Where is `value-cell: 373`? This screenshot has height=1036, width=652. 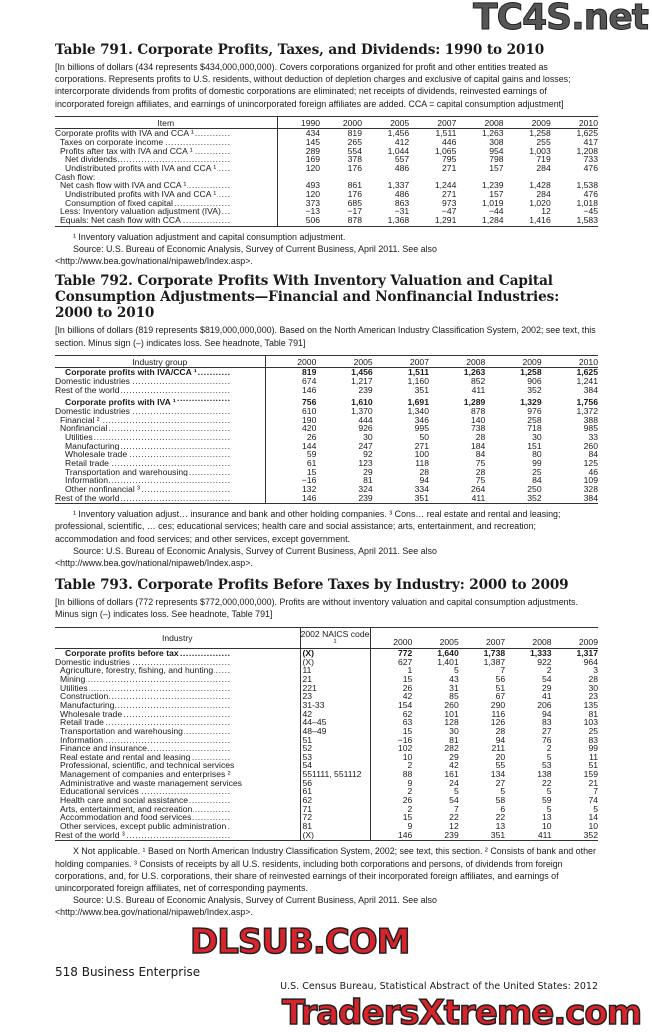 value-cell: 373 is located at coordinates (313, 202).